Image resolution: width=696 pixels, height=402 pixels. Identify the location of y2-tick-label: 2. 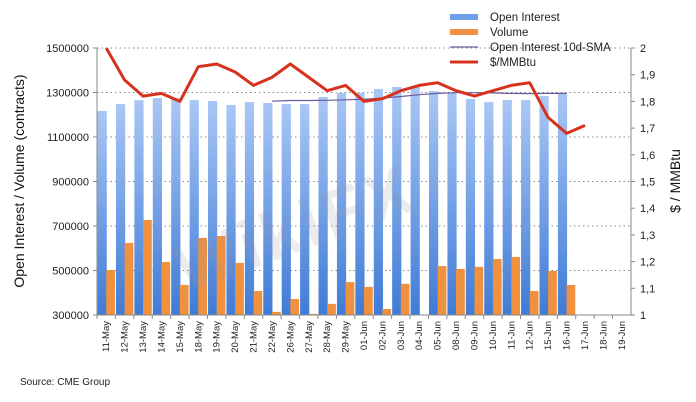
(643, 49).